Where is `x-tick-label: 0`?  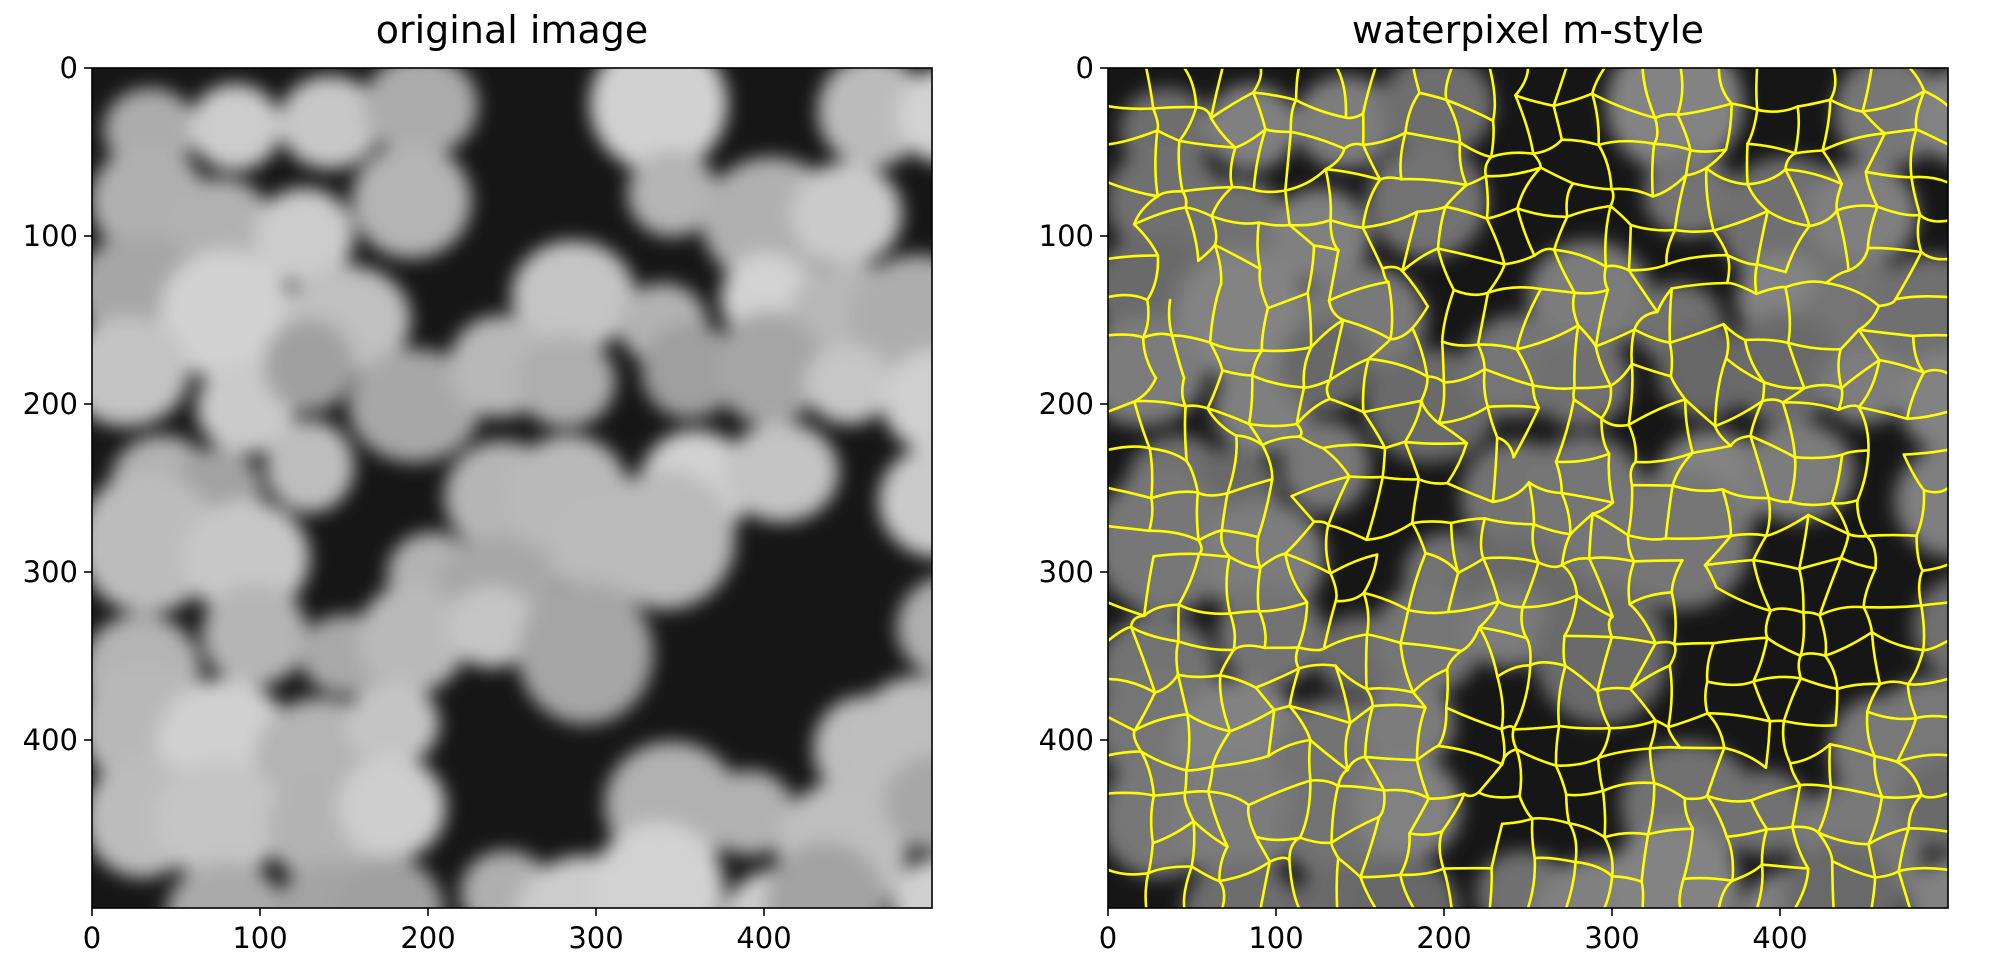
x-tick-label: 0 is located at coordinates (1108, 938).